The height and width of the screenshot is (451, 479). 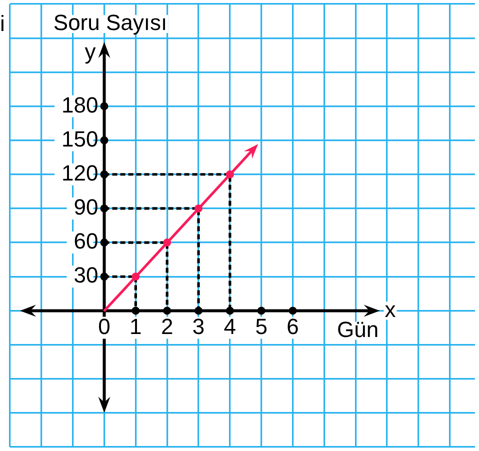 I want to click on x-tick-label: 4, so click(x=230, y=326).